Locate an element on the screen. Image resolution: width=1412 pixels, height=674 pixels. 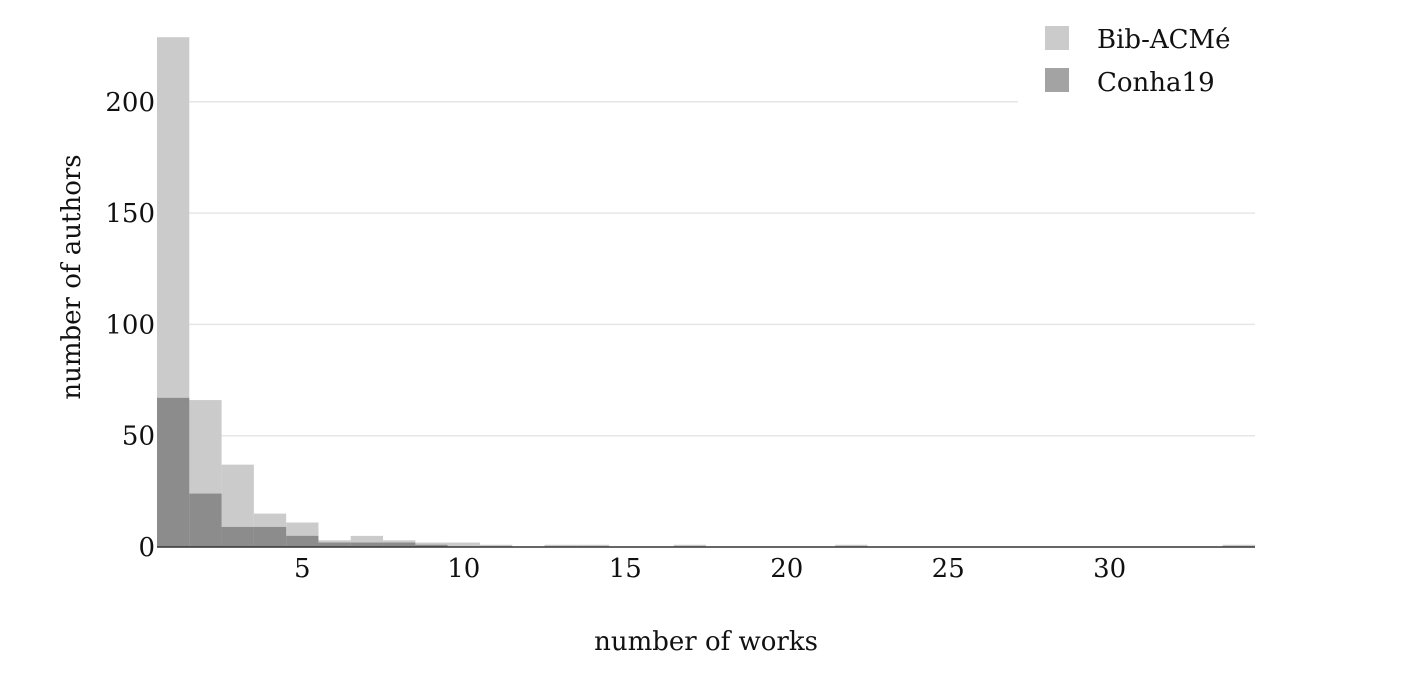
y-tick-label-50: 50 is located at coordinates (138, 437).